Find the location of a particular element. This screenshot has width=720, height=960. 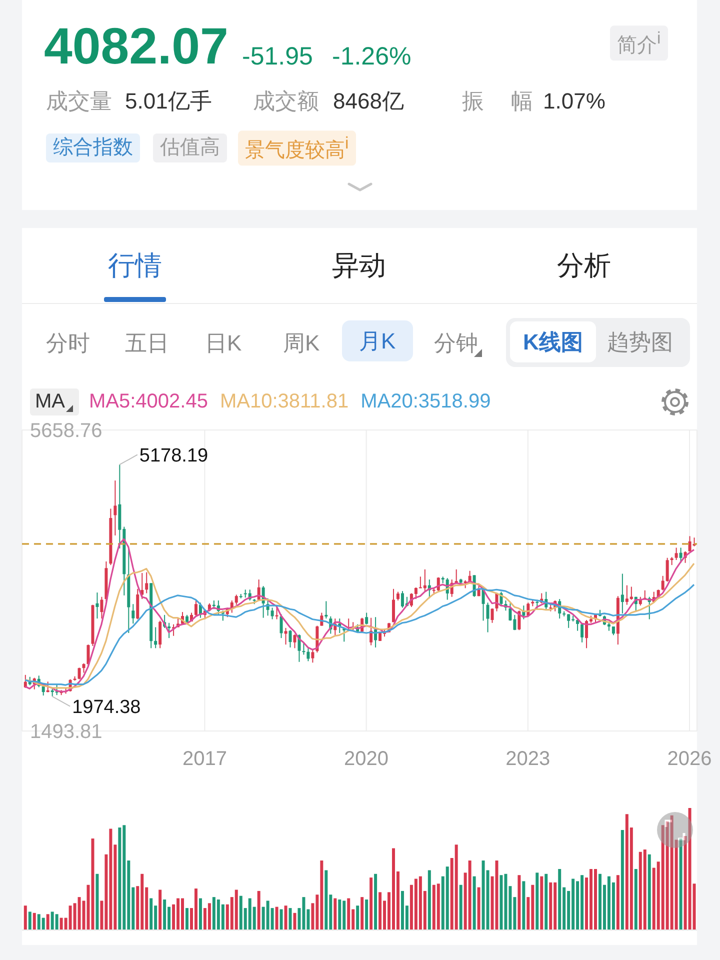

text: 分钟 is located at coordinates (456, 343).